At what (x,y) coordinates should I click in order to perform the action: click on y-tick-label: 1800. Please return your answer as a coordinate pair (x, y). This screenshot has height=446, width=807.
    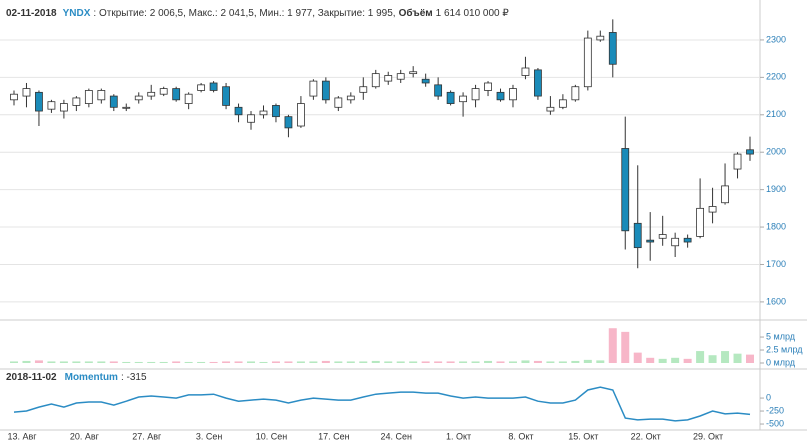
    Looking at the image, I should click on (776, 226).